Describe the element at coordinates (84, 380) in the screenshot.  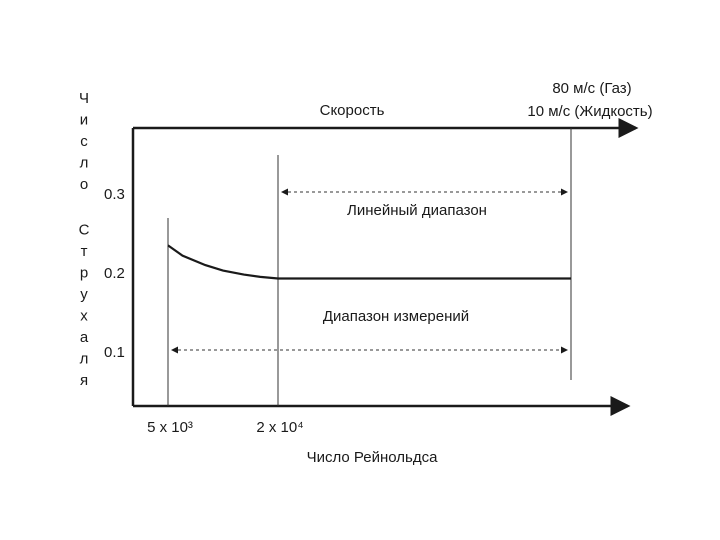
I see `y-axis-title-letter: я` at that location.